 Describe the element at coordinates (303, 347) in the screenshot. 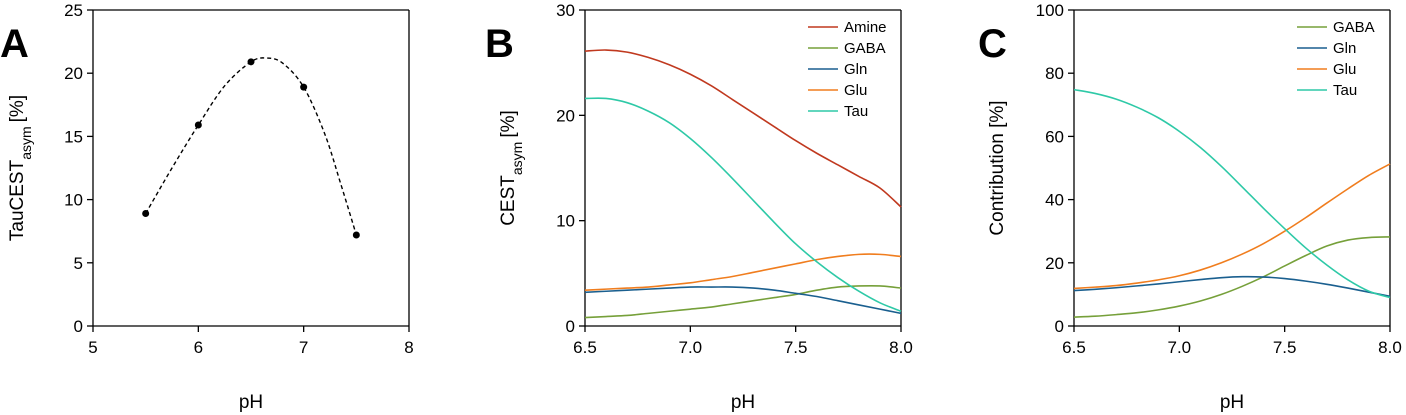

I see `panel-a-x-tick-label: 7` at that location.